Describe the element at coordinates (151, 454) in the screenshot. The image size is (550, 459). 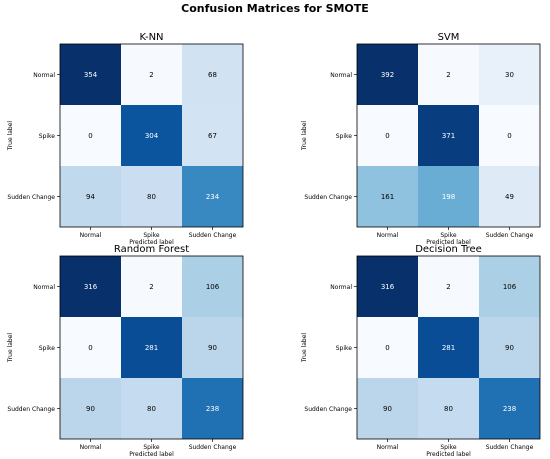
I see `random-forest-x-axis-label: Predicted label` at that location.